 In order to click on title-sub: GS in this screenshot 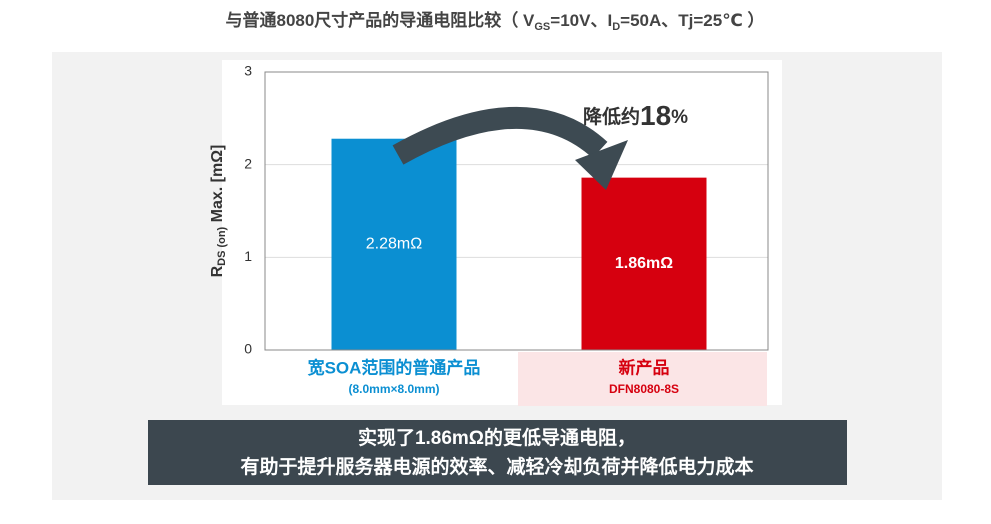, I will do `click(542, 27)`.